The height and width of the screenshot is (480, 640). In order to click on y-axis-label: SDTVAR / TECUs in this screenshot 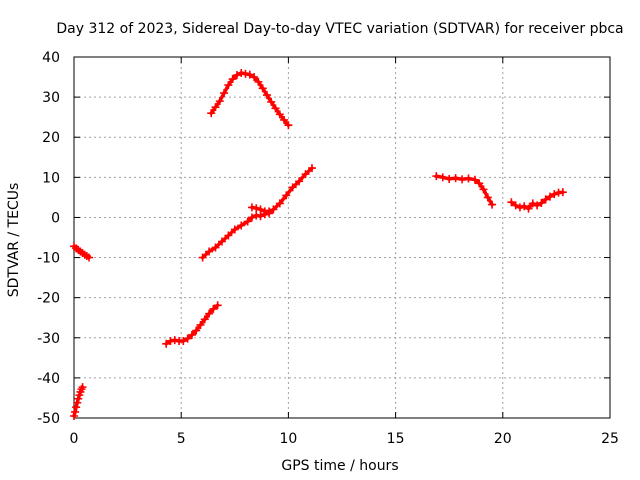, I will do `click(14, 240)`.